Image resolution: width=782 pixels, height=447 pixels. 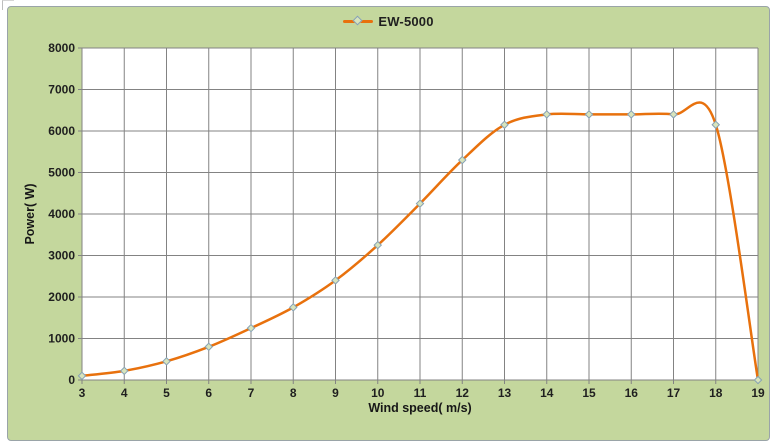 I want to click on x-tick-label: 5, so click(x=166, y=393).